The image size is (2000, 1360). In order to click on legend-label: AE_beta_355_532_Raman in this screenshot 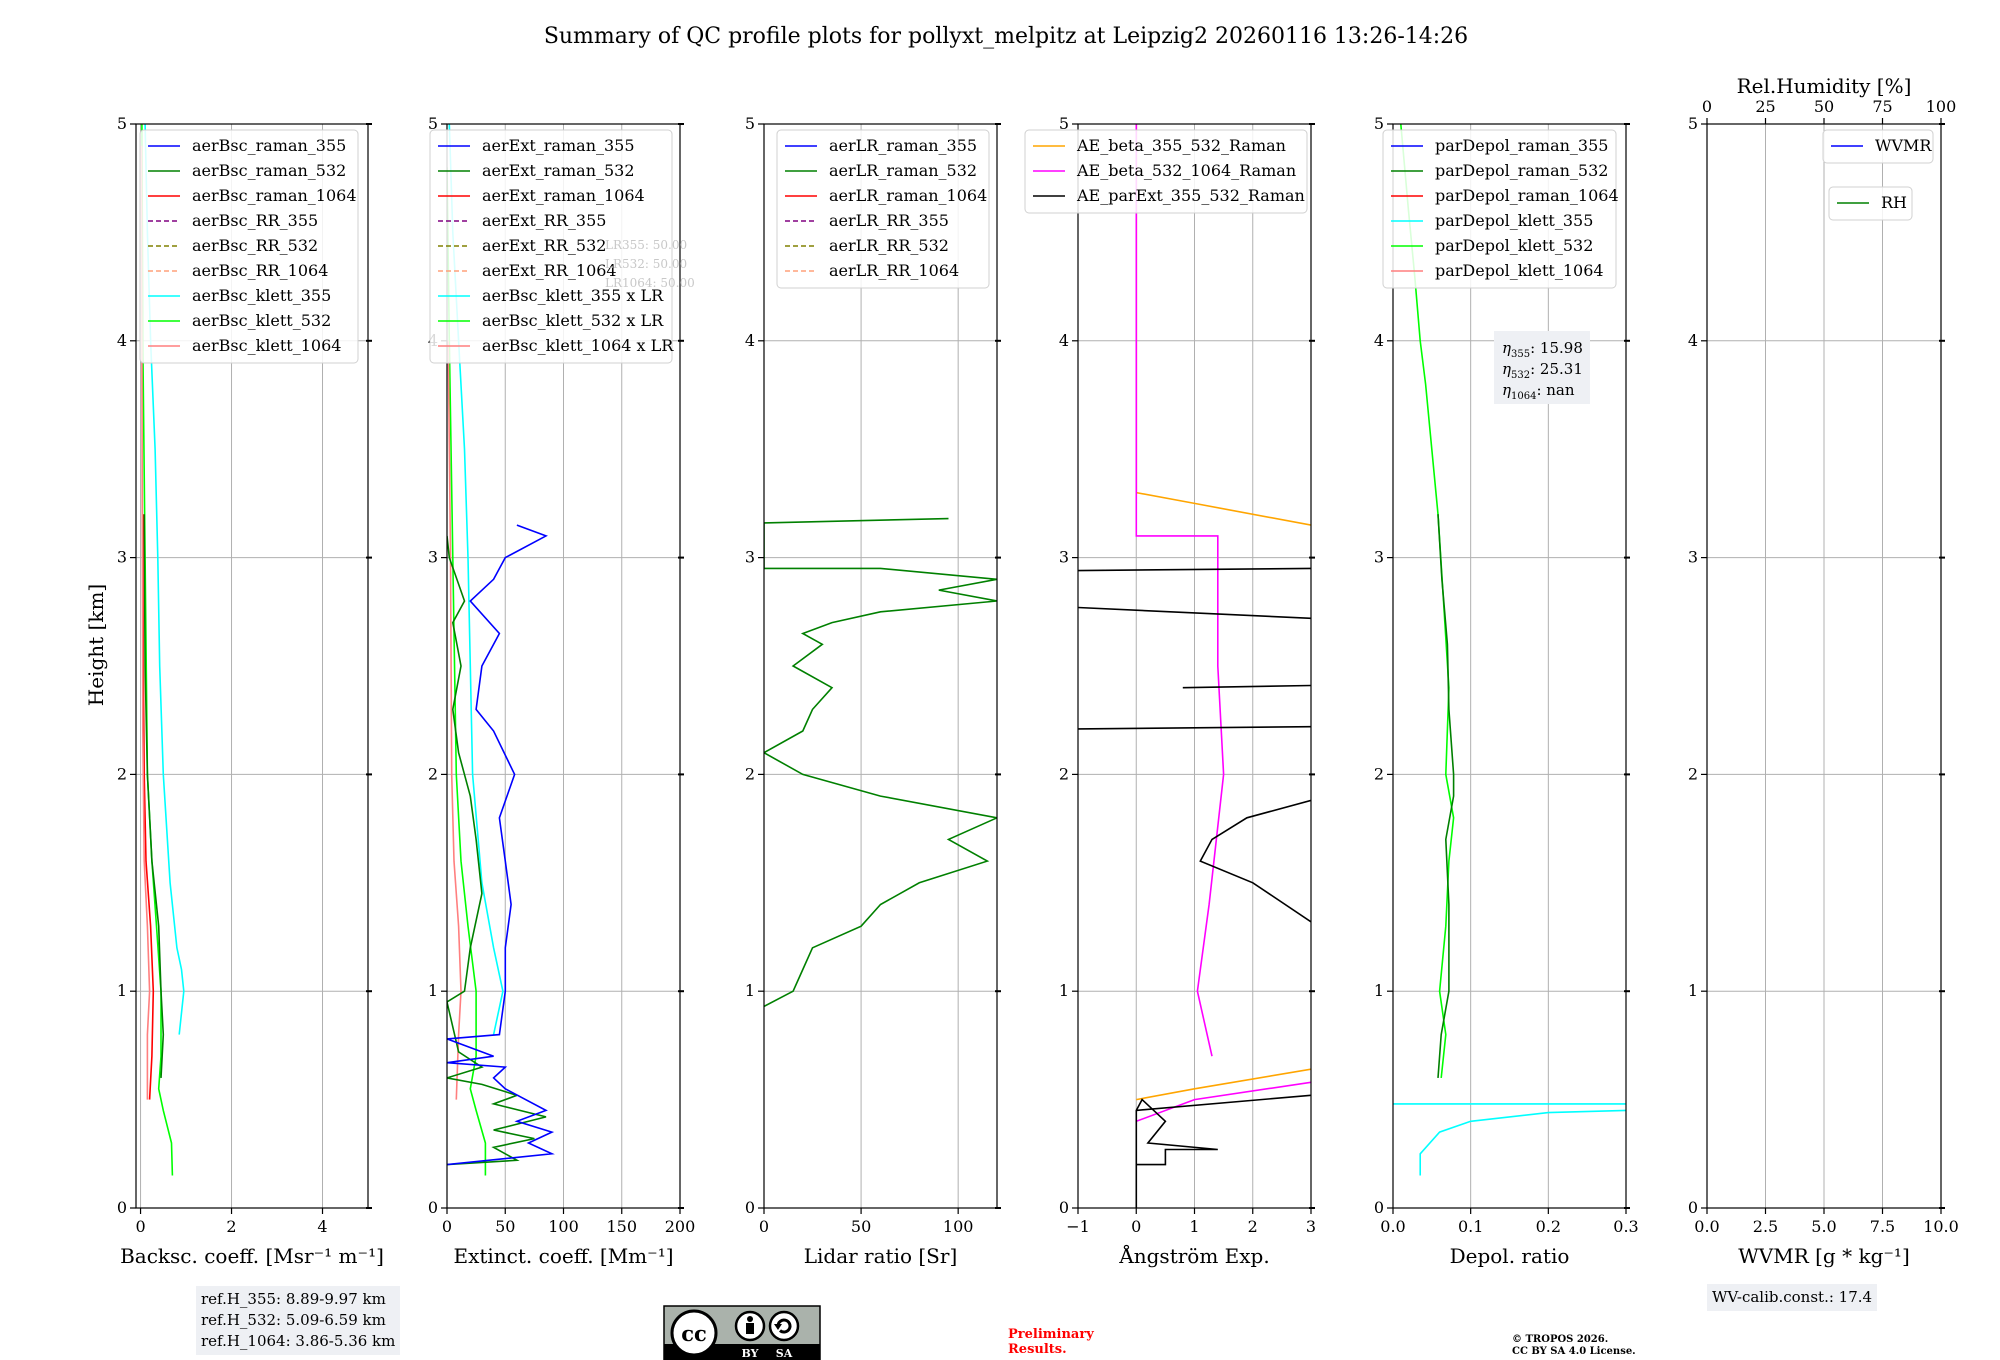, I will do `click(1181, 145)`.